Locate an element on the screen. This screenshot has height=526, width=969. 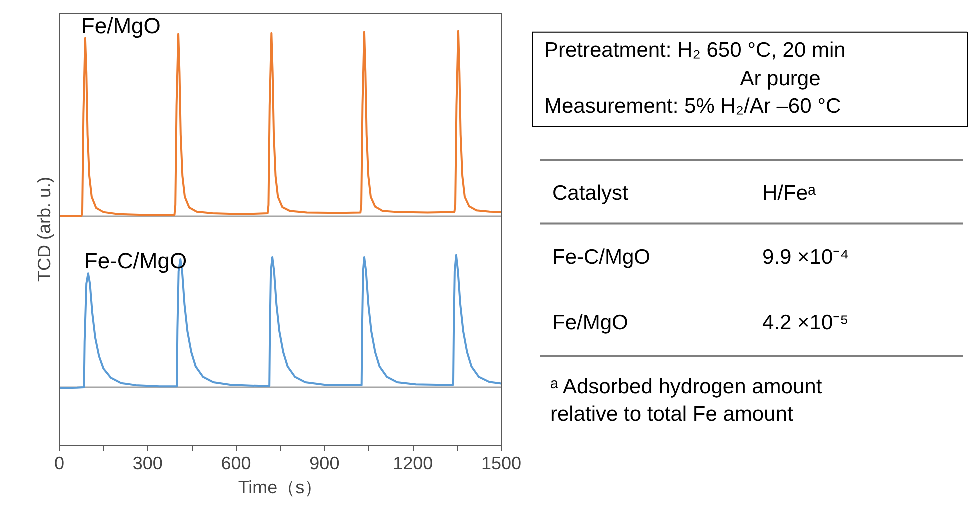
text: Pretreatment: H₂ 650 °C, 20 min is located at coordinates (695, 50).